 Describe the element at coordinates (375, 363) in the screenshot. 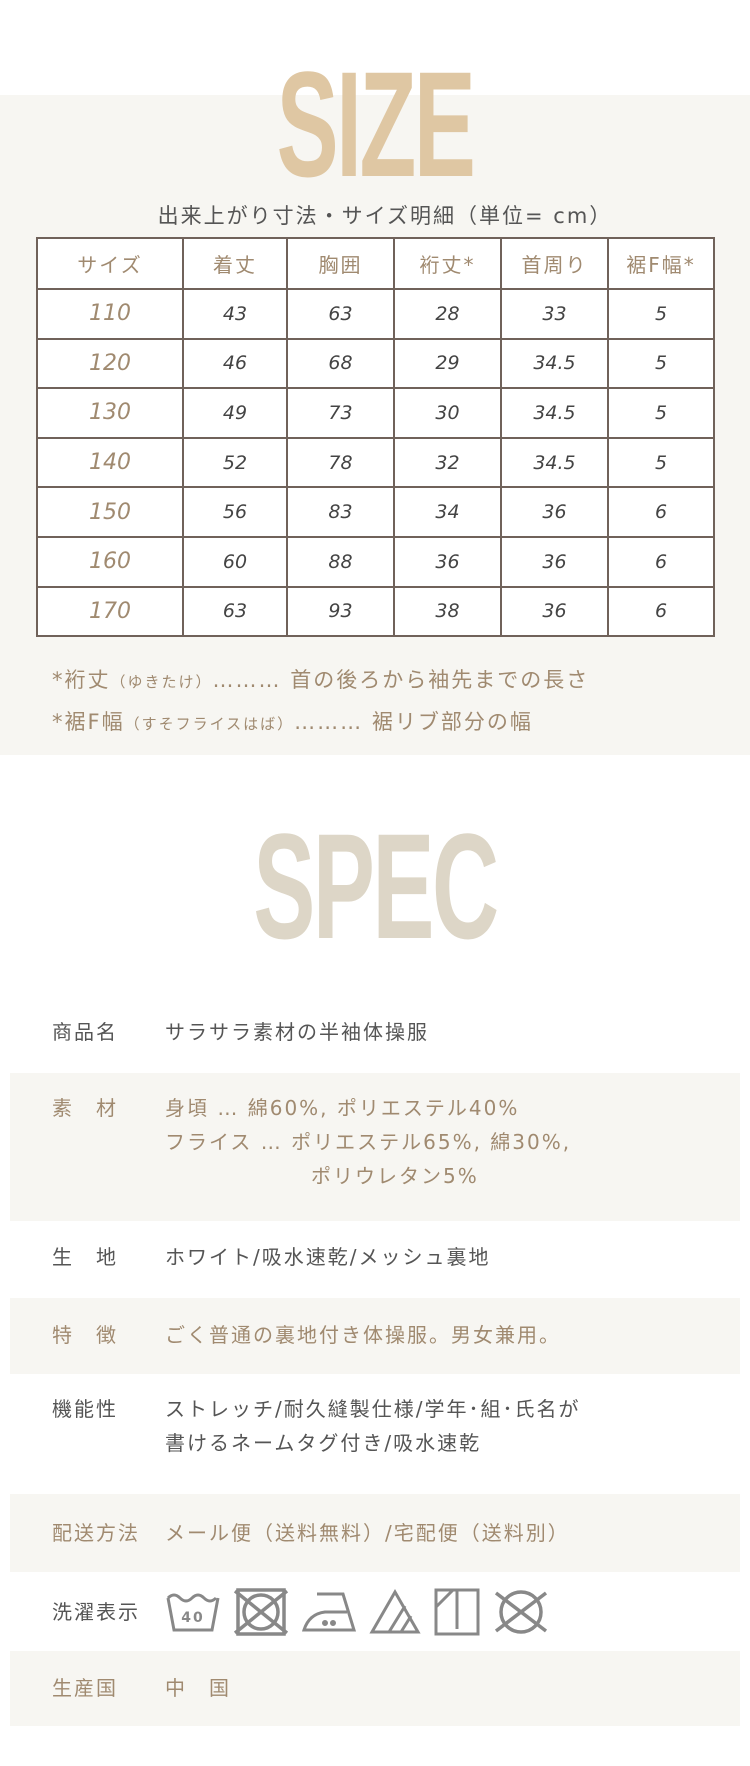

I see `size-table-row: 120 46 68 29 34.5 5` at that location.